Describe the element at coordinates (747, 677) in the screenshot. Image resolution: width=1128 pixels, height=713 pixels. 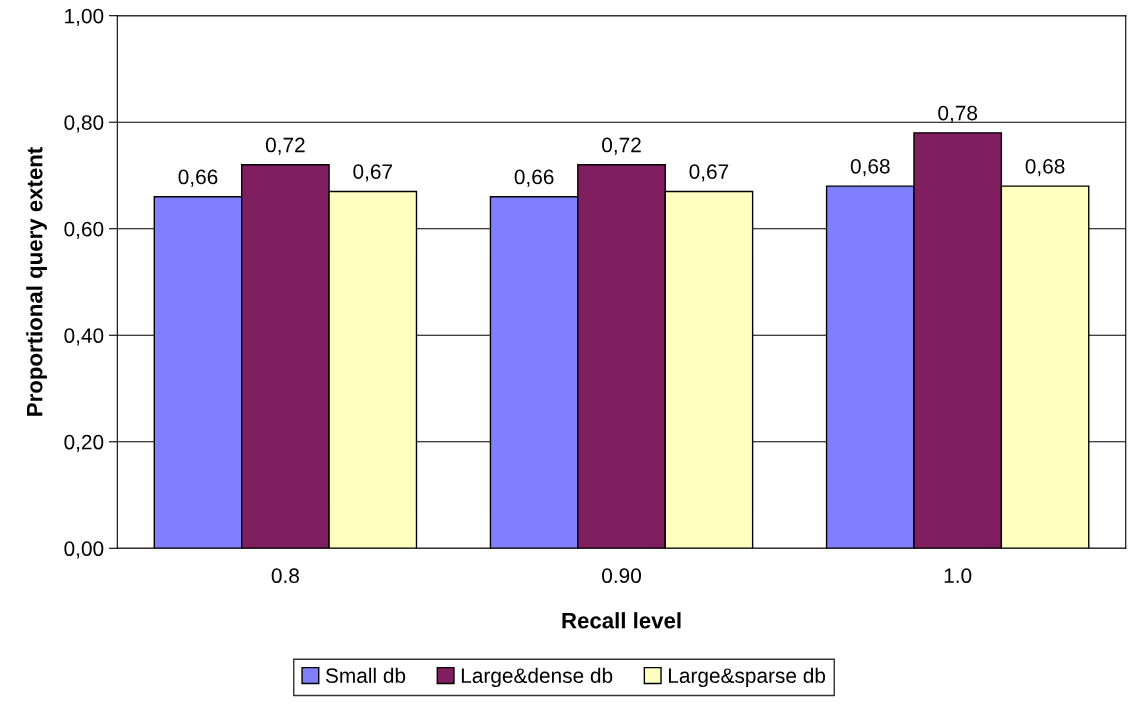
I see `legend-label: Large&sparse db` at that location.